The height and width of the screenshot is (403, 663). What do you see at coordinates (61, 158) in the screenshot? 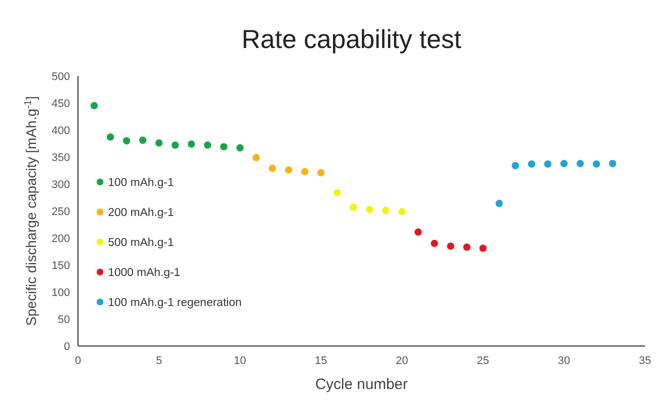
I see `y-tick-label: 350` at bounding box center [61, 158].